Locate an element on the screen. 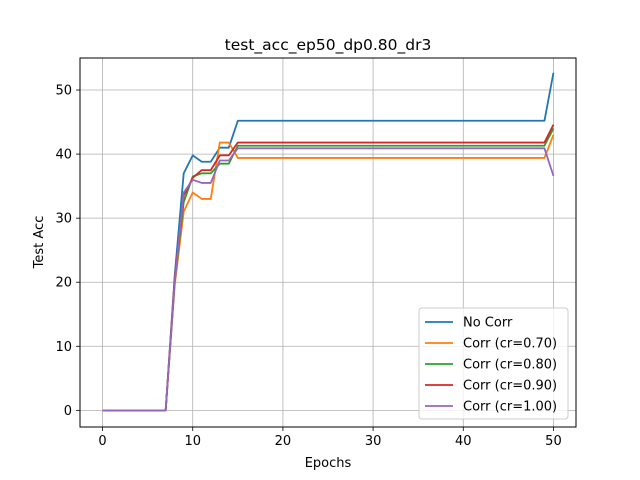 This screenshot has width=640, height=480. y-tick-label: 30 is located at coordinates (63, 219).